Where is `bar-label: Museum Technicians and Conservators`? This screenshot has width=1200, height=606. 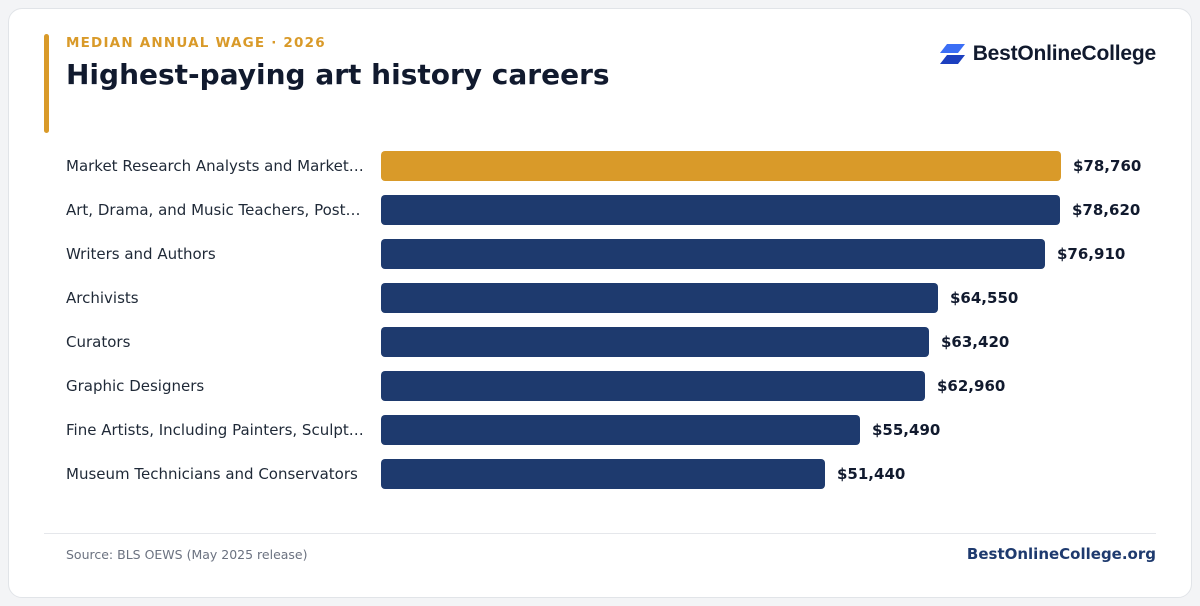 bar-label: Museum Technicians and Conservators is located at coordinates (212, 474).